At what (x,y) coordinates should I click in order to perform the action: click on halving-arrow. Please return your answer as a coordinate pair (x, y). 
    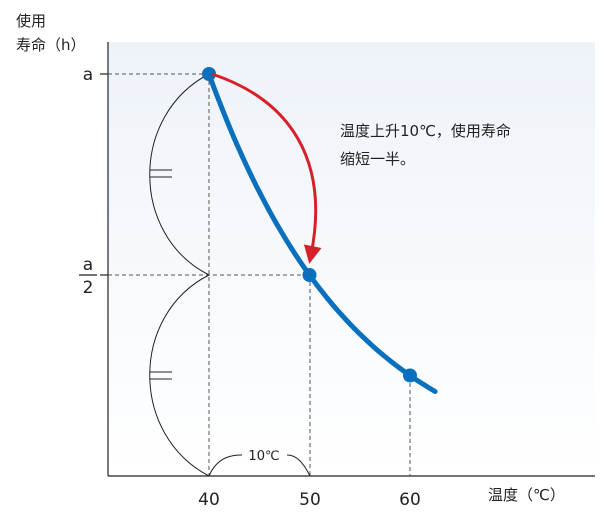
    Looking at the image, I should click on (266, 168).